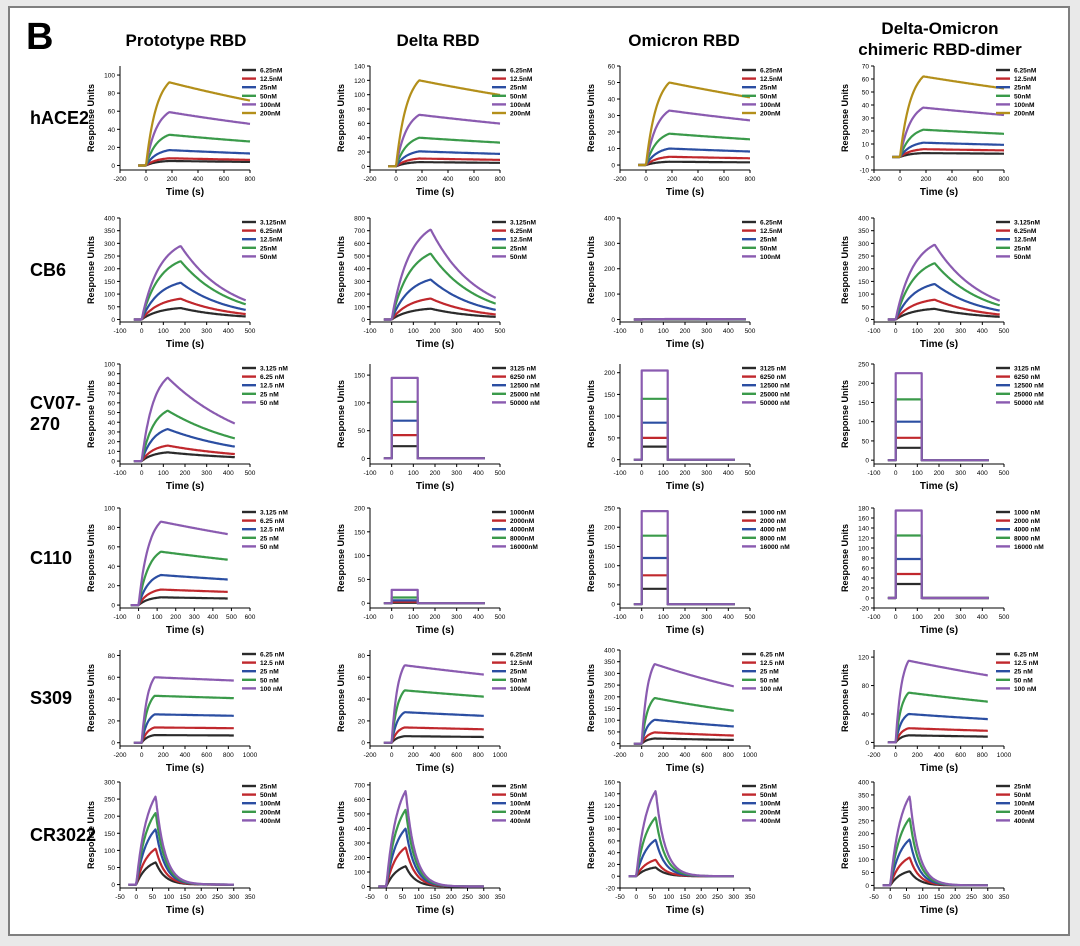 The width and height of the screenshot is (1080, 946). Describe the element at coordinates (613, 877) in the screenshot. I see `y-tick-label: 0` at that location.